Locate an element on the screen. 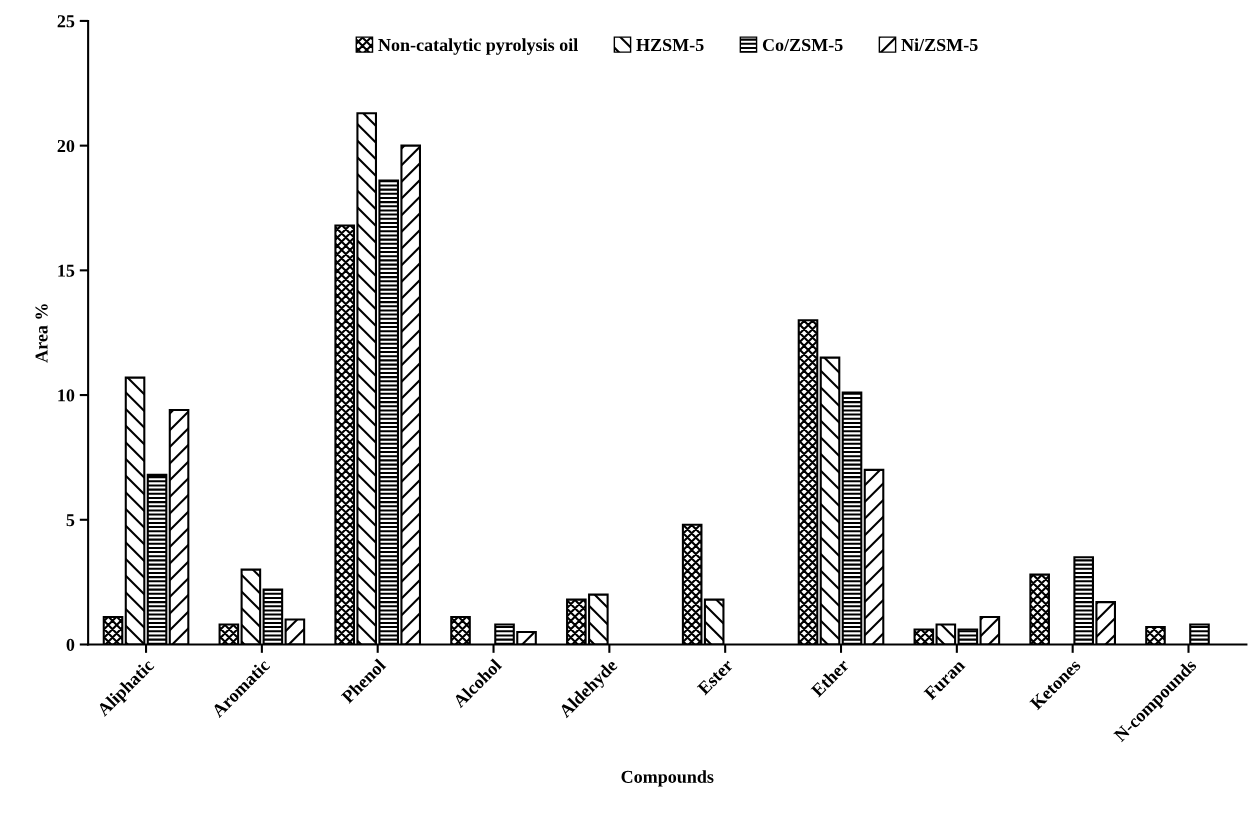 The width and height of the screenshot is (1259, 837). y-tick-label: 25 is located at coordinates (66, 21).